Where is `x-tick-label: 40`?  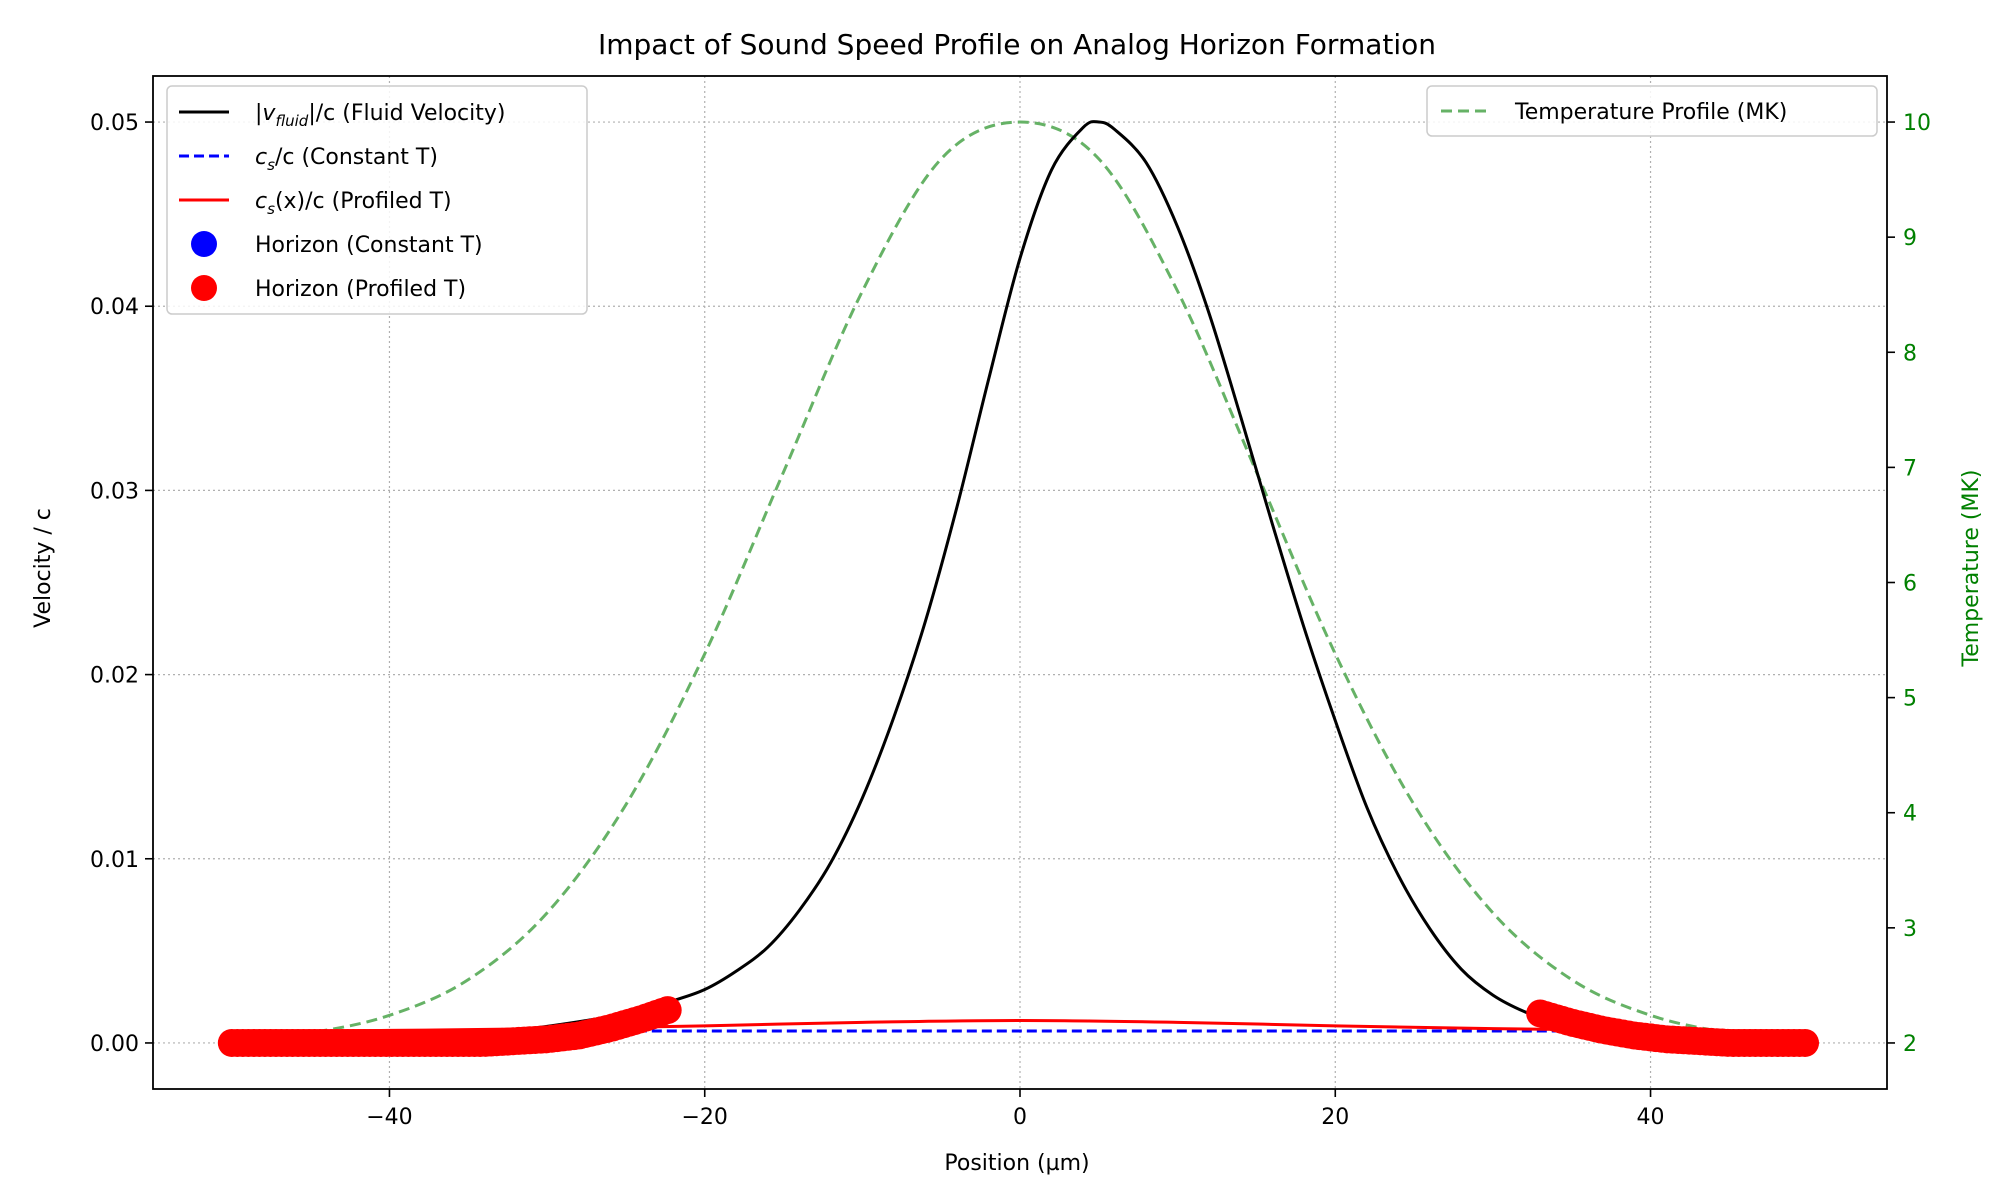 x-tick-label: 40 is located at coordinates (1651, 1117).